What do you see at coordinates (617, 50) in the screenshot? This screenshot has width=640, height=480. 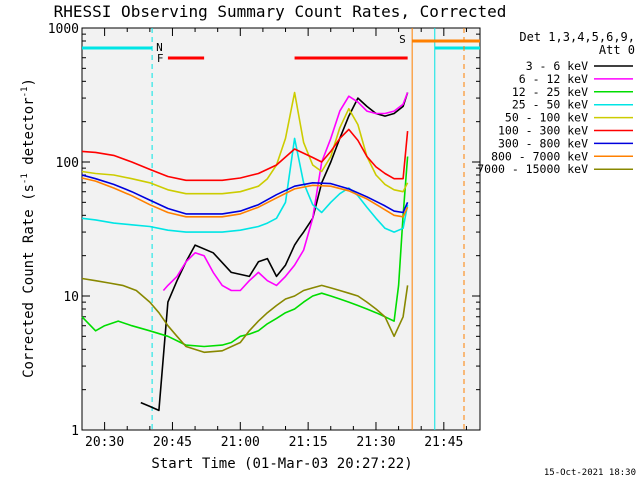 I see `legend-header-line2: Att 0` at bounding box center [617, 50].